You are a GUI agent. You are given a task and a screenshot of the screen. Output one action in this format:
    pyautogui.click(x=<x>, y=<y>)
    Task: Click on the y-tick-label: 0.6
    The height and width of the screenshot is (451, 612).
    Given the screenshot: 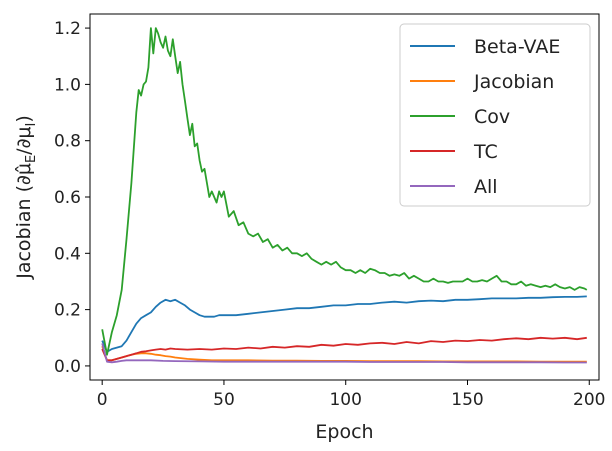 What is the action you would take?
    pyautogui.click(x=67, y=198)
    